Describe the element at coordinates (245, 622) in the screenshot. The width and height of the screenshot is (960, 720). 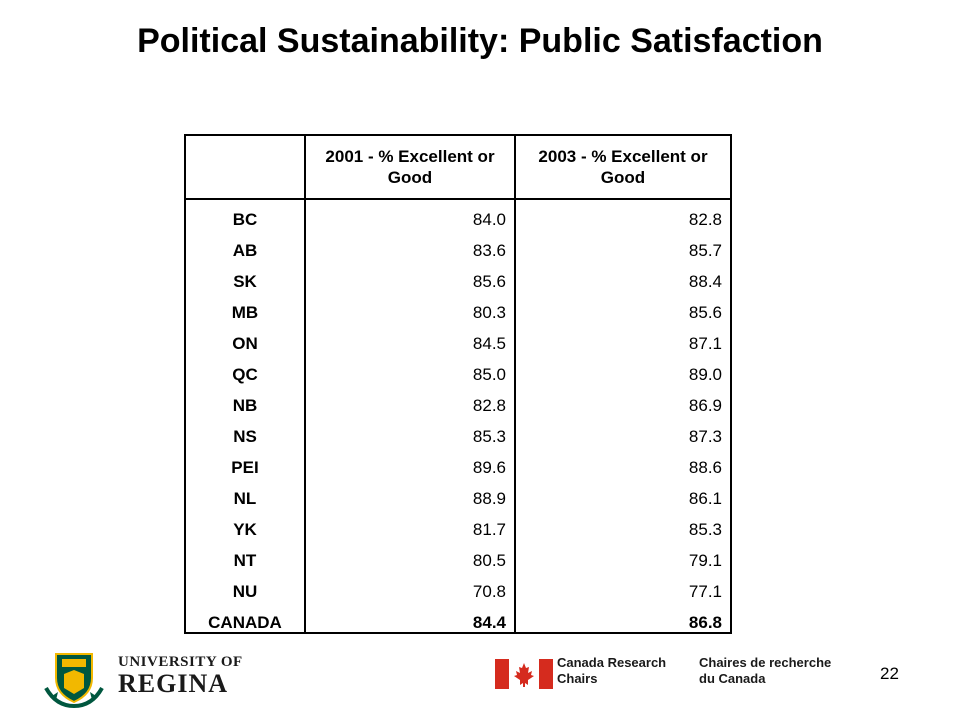
I see `region-cell: CANADA` at that location.